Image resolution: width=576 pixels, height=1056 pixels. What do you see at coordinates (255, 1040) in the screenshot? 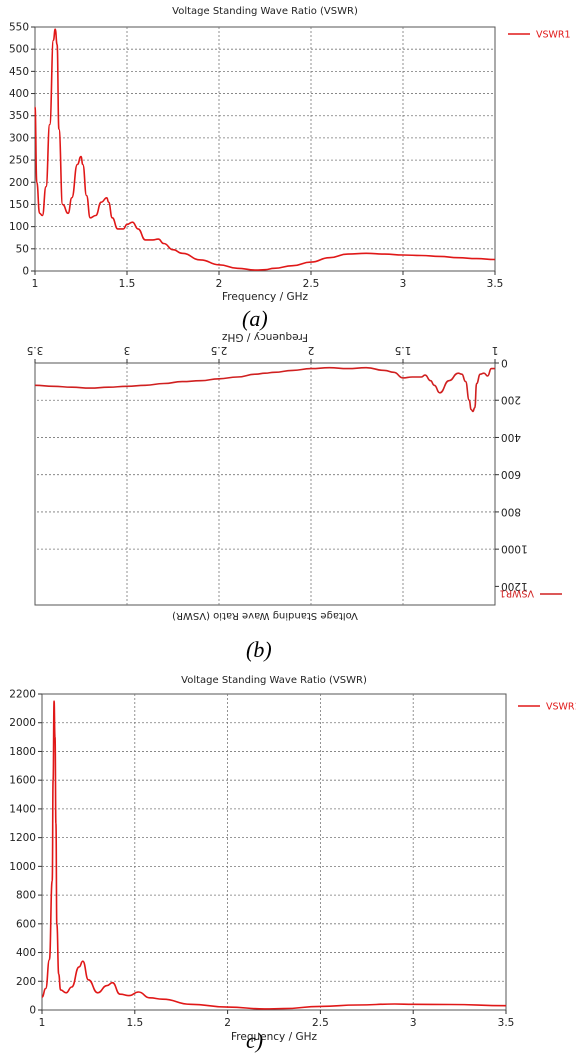
I see `caption-c: c)` at bounding box center [255, 1040].